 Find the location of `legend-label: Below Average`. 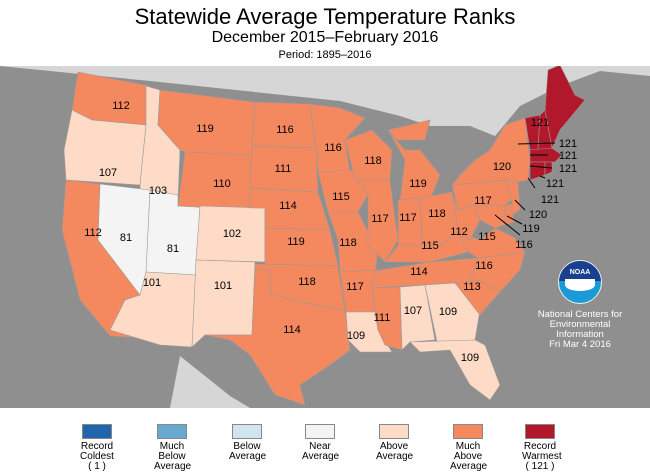

legend-label: Below Average is located at coordinates (248, 451).